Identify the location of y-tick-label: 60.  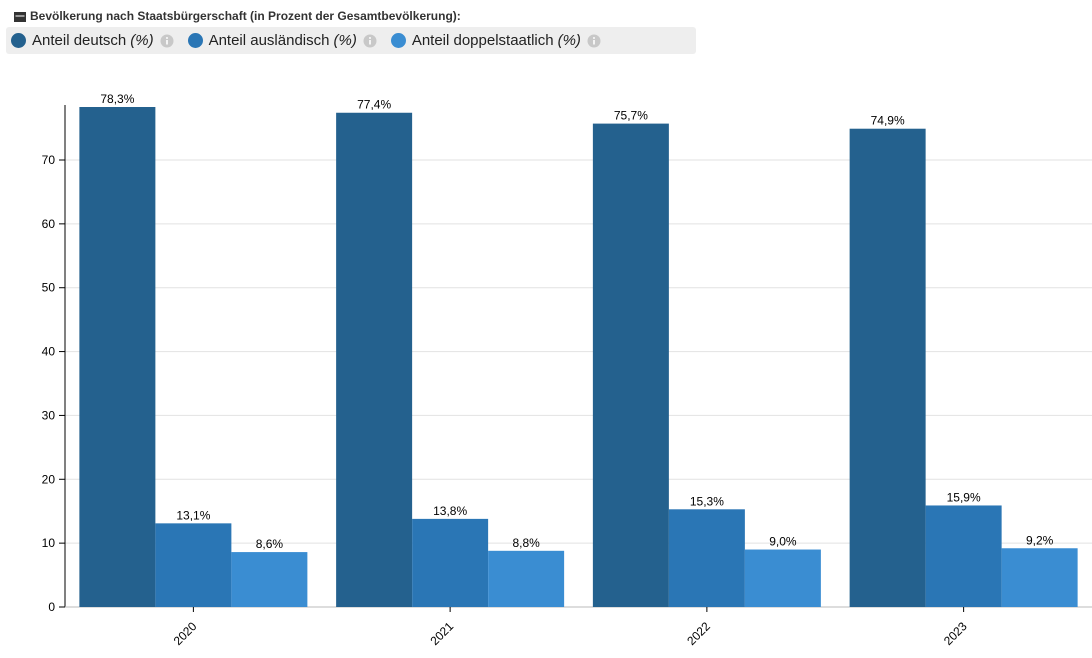
(49, 224).